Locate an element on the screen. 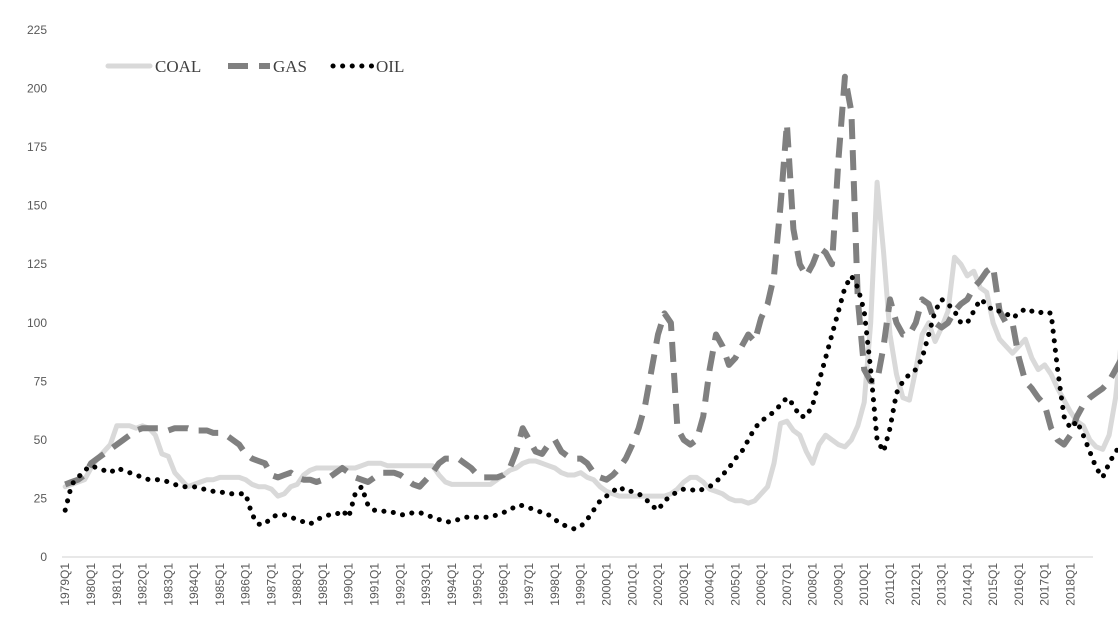 The image size is (1118, 626). x-tick-label: 2004Q1 is located at coordinates (710, 584).